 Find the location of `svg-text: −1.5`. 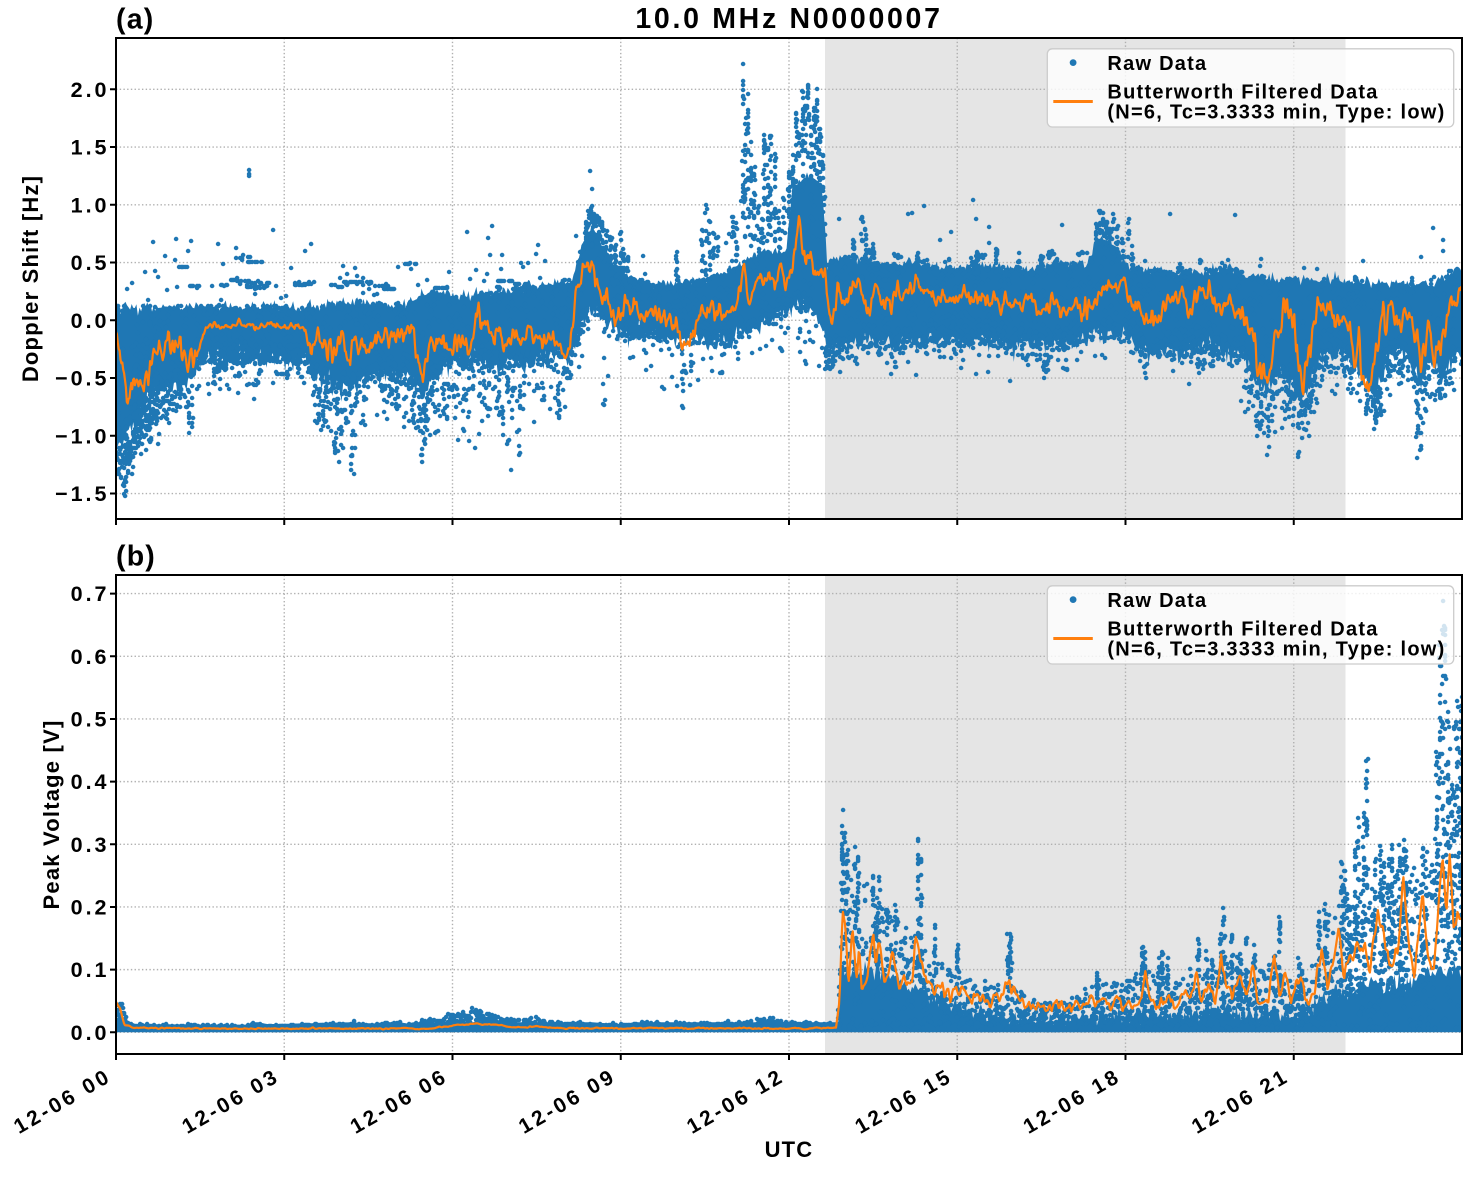

svg-text: −1.5 is located at coordinates (82, 494).